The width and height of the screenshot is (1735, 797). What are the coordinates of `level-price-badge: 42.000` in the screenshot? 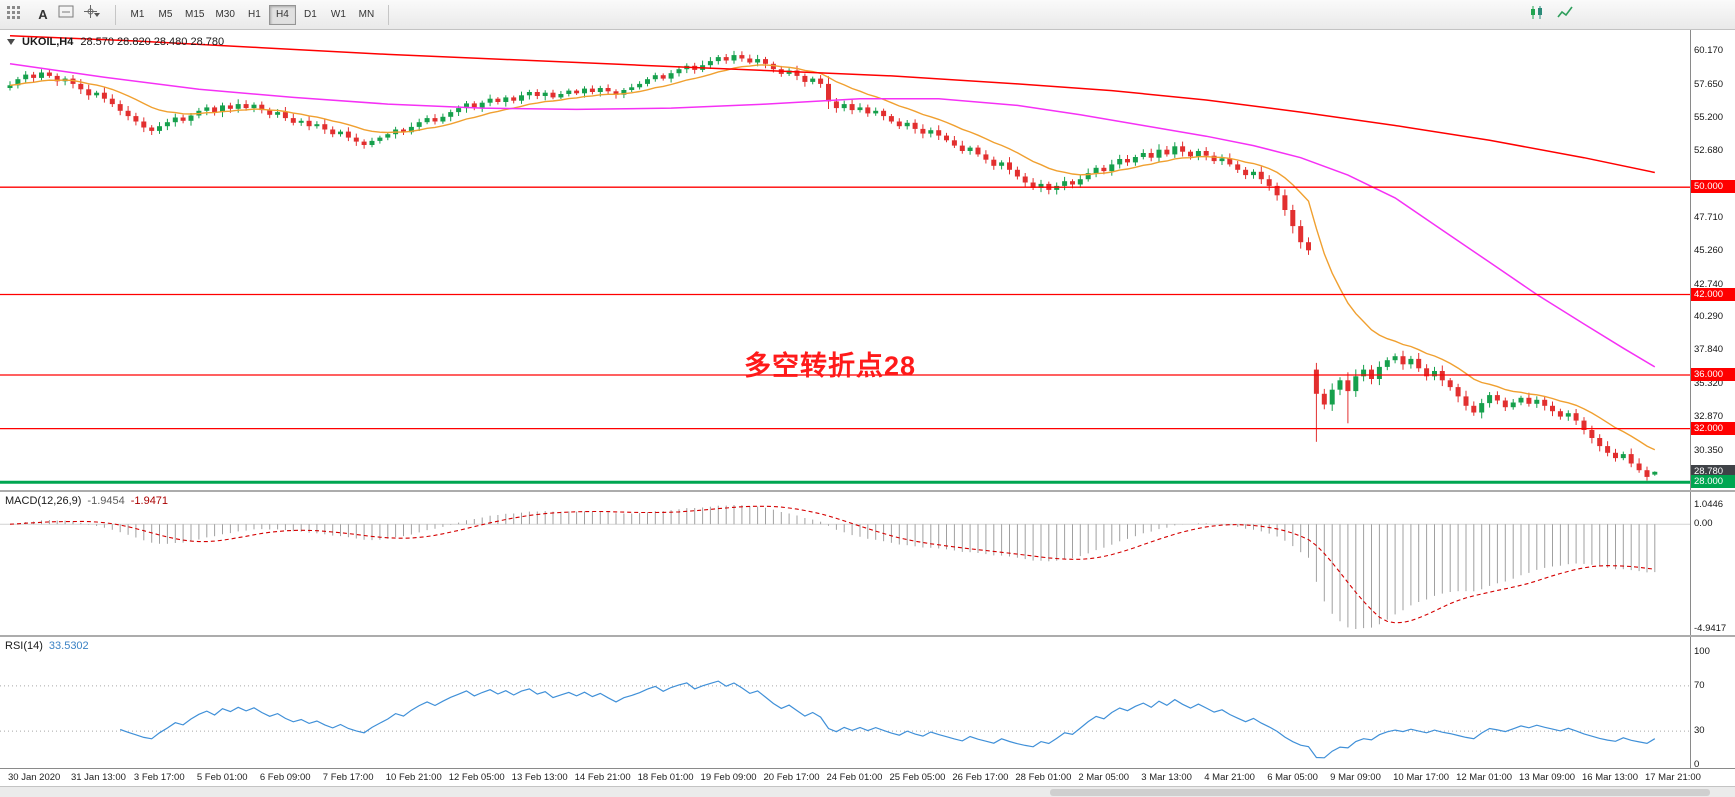 It's located at (1713, 294).